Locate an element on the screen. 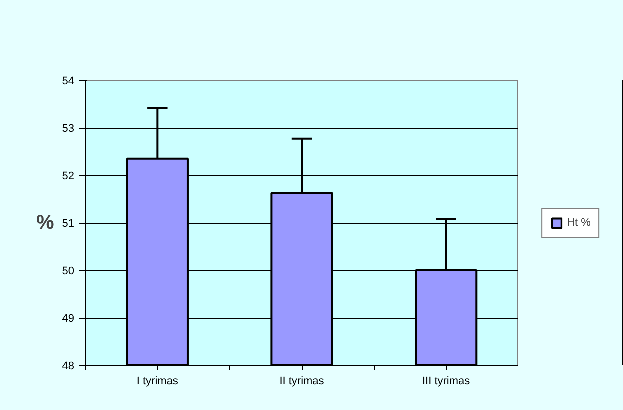 The width and height of the screenshot is (623, 410). legend-label: Ht % is located at coordinates (579, 222).